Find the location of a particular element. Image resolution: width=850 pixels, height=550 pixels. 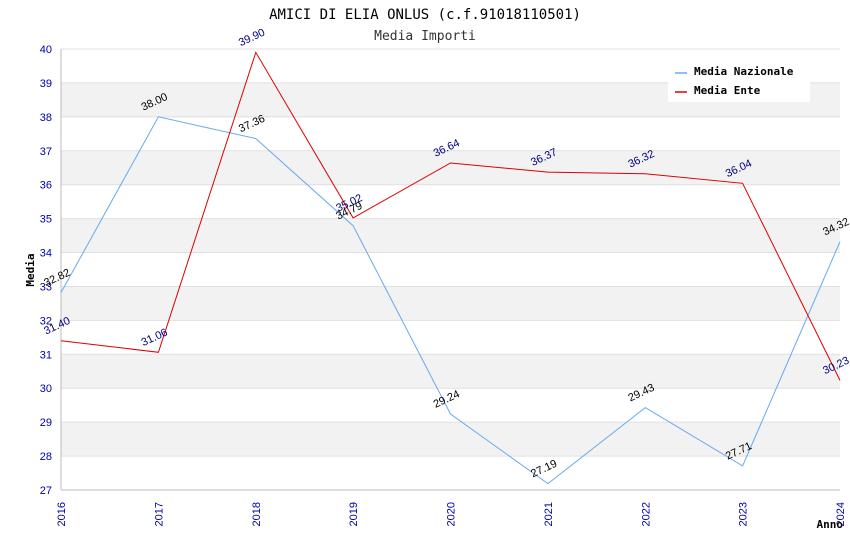

x-tick-label: 2021 is located at coordinates (549, 514).